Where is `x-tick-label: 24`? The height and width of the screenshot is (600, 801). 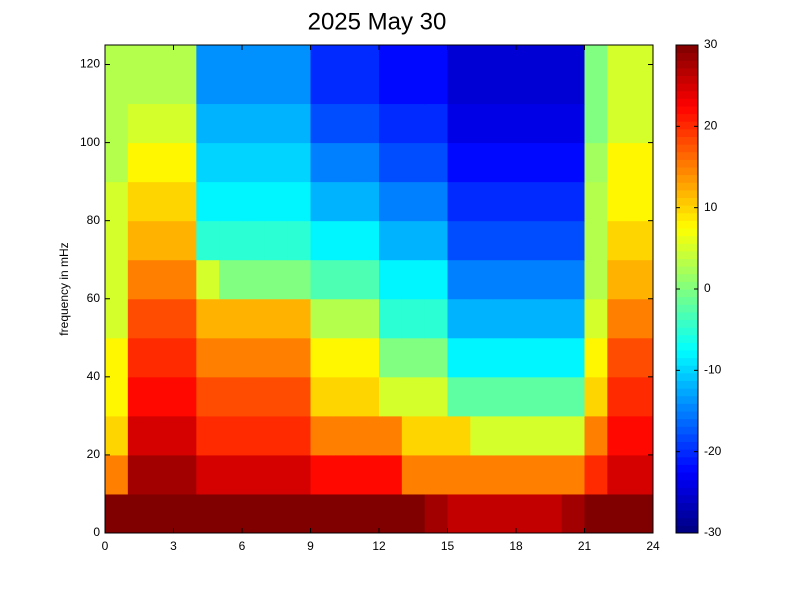 x-tick-label: 24 is located at coordinates (653, 546).